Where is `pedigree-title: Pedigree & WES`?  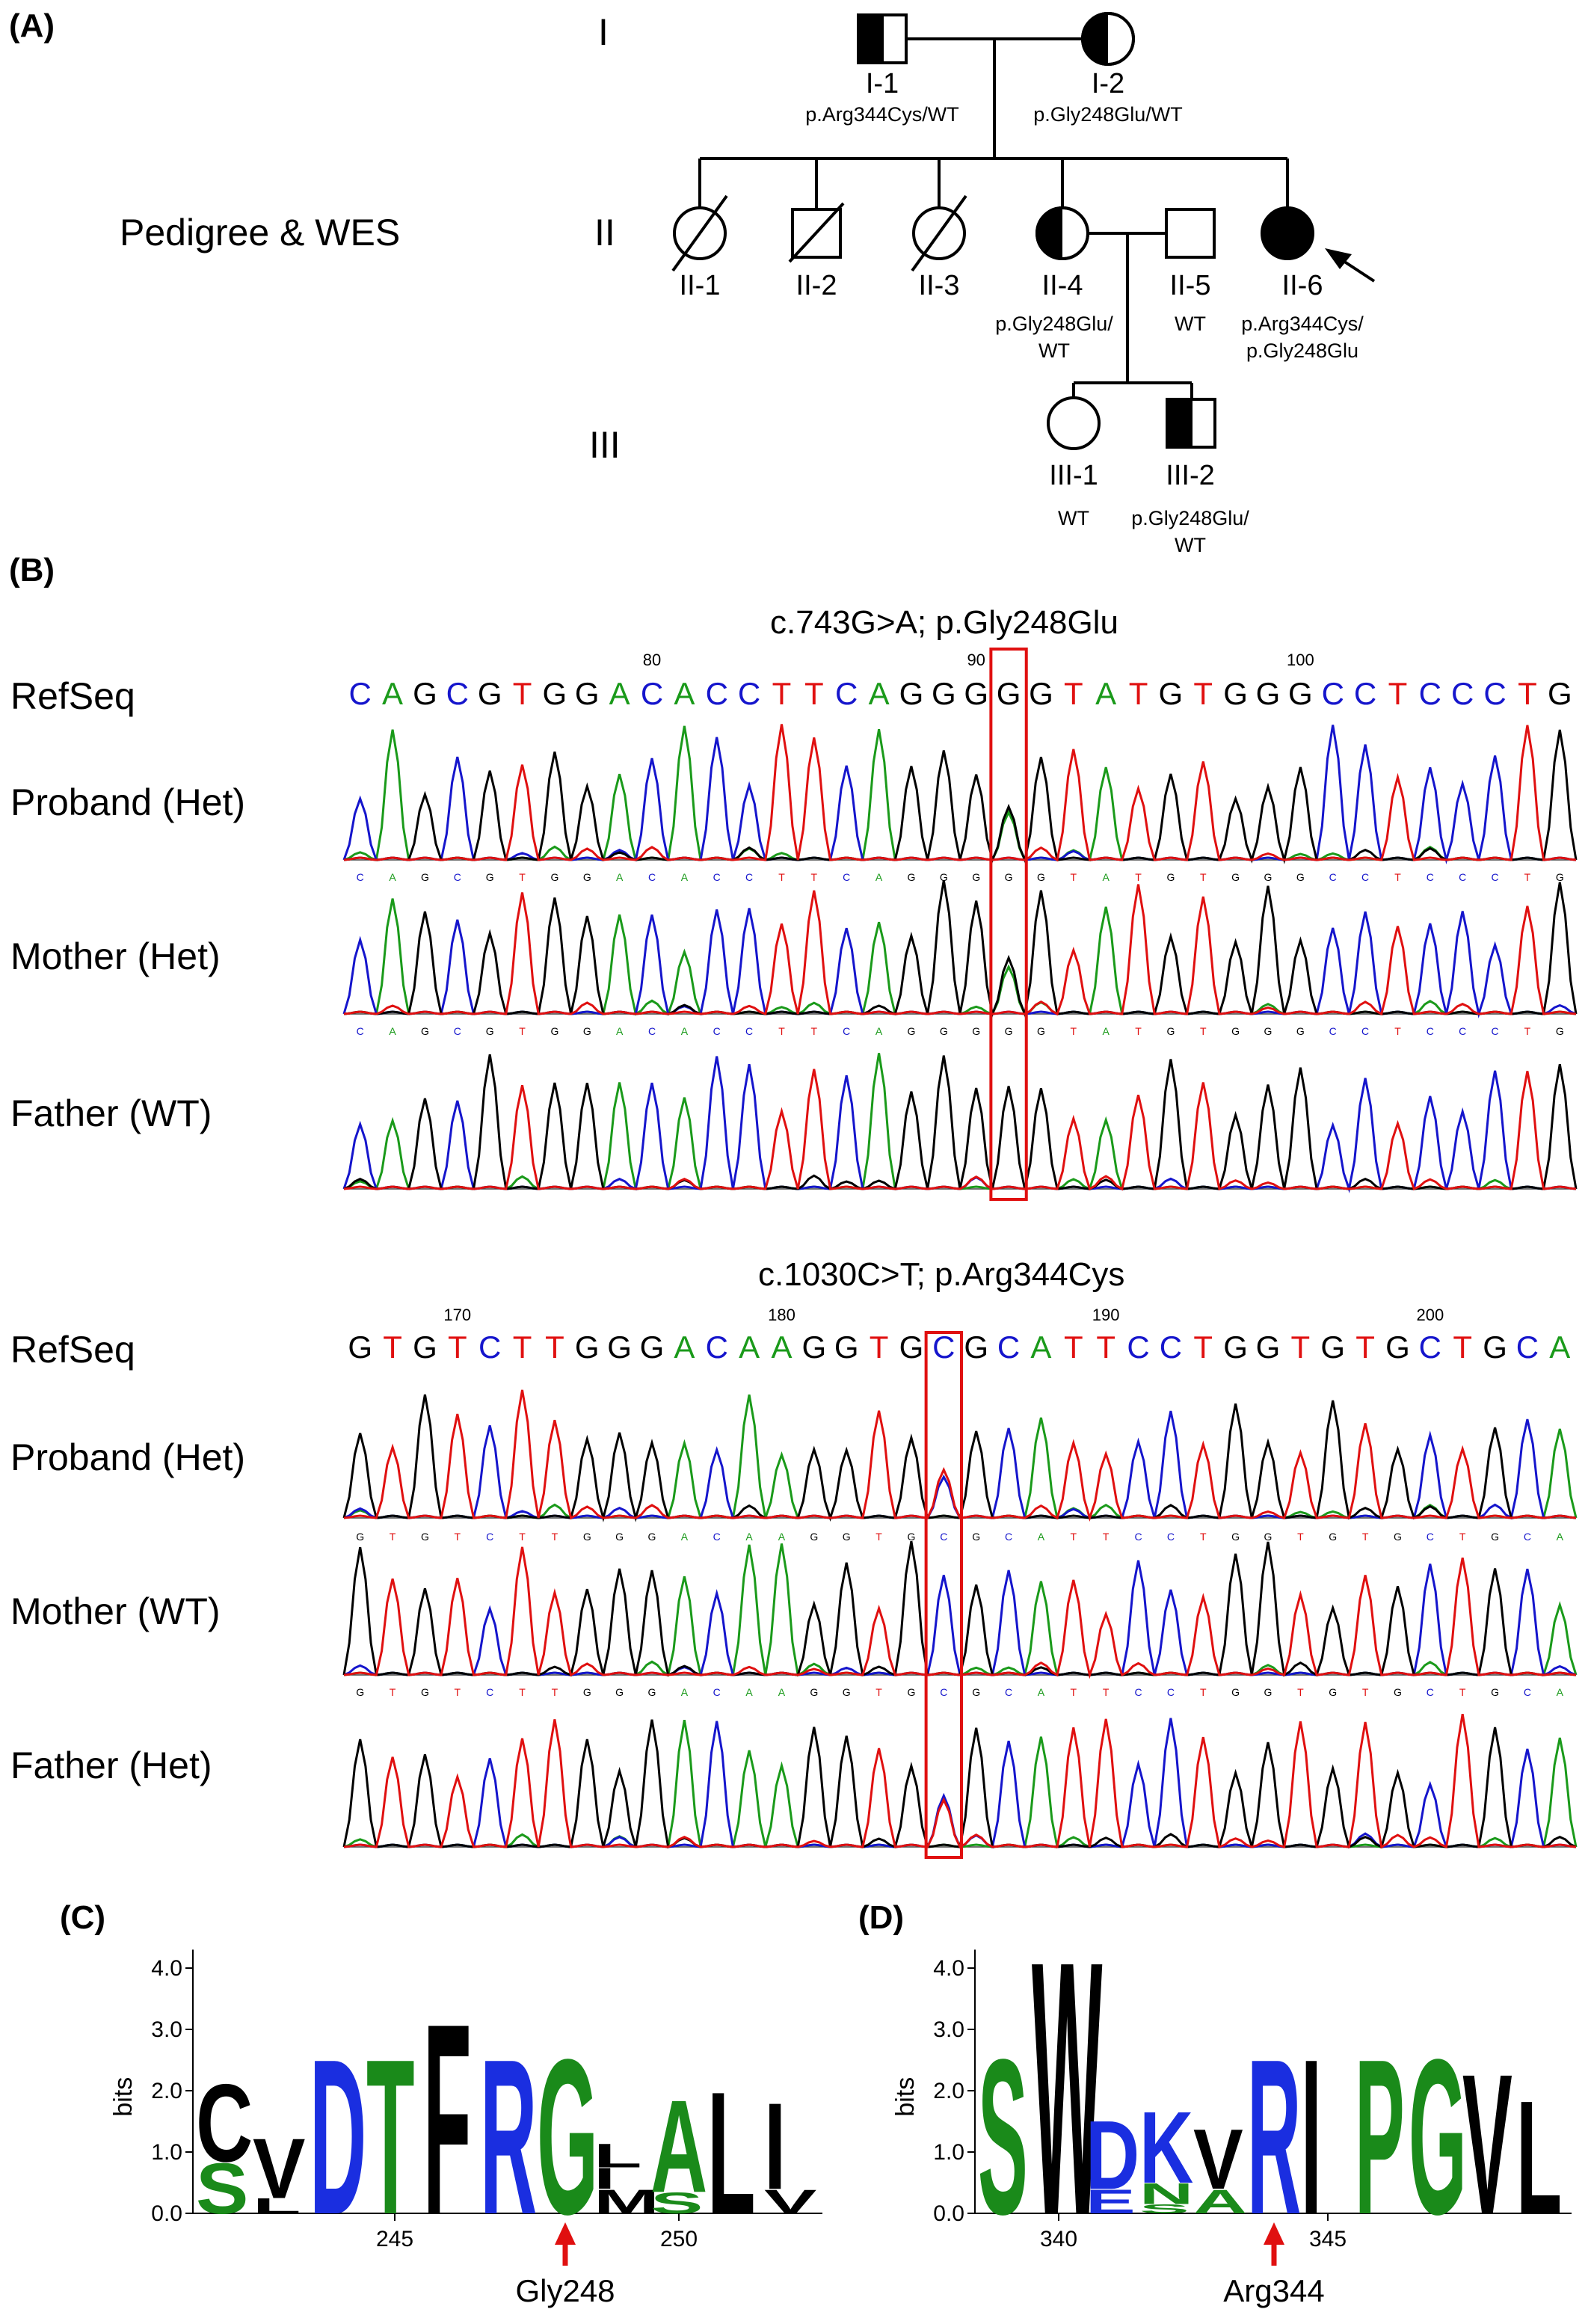
pedigree-title: Pedigree & WES is located at coordinates (260, 232).